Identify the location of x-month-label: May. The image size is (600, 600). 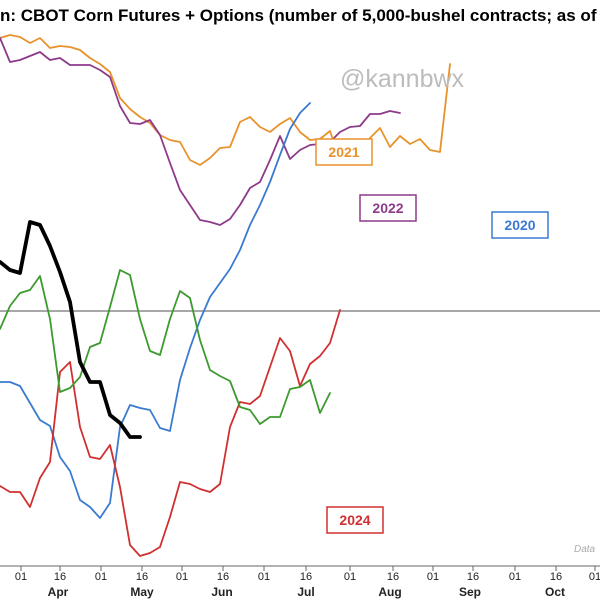
(142, 592).